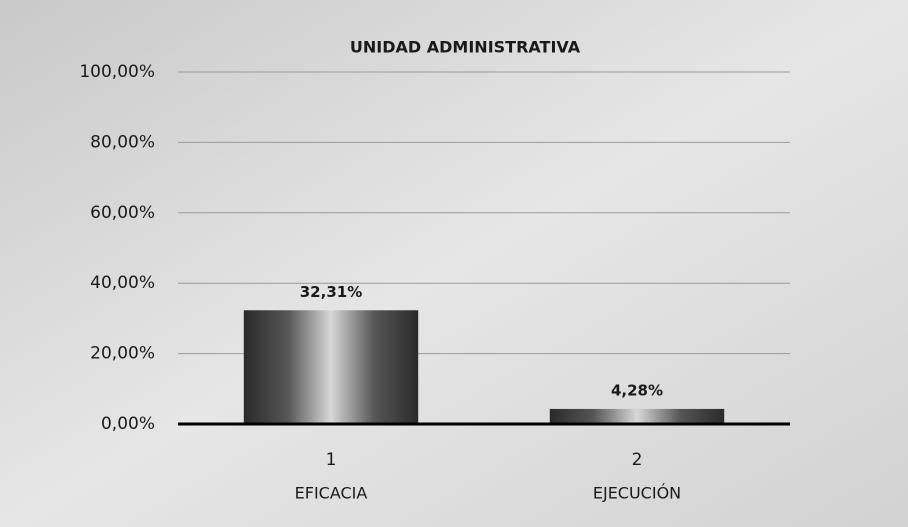 The image size is (908, 527). What do you see at coordinates (122, 354) in the screenshot?
I see `y-tick-label: 20,00%` at bounding box center [122, 354].